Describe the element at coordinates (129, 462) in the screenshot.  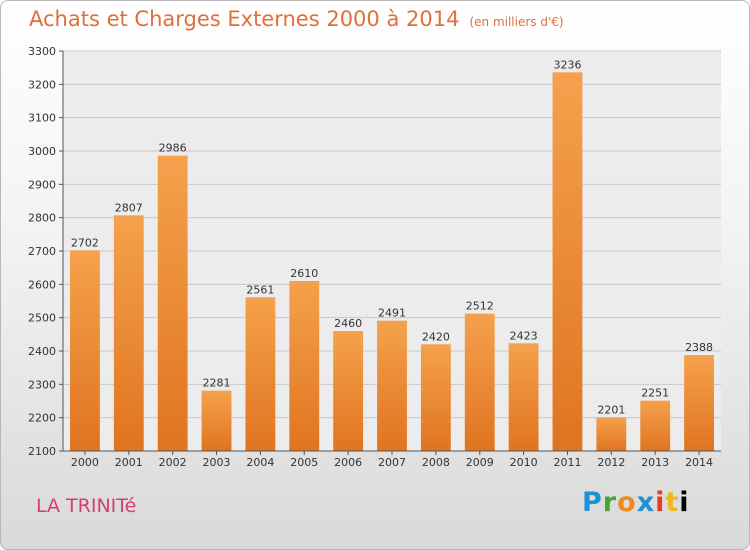
I see `x-tick-label: 2001` at that location.